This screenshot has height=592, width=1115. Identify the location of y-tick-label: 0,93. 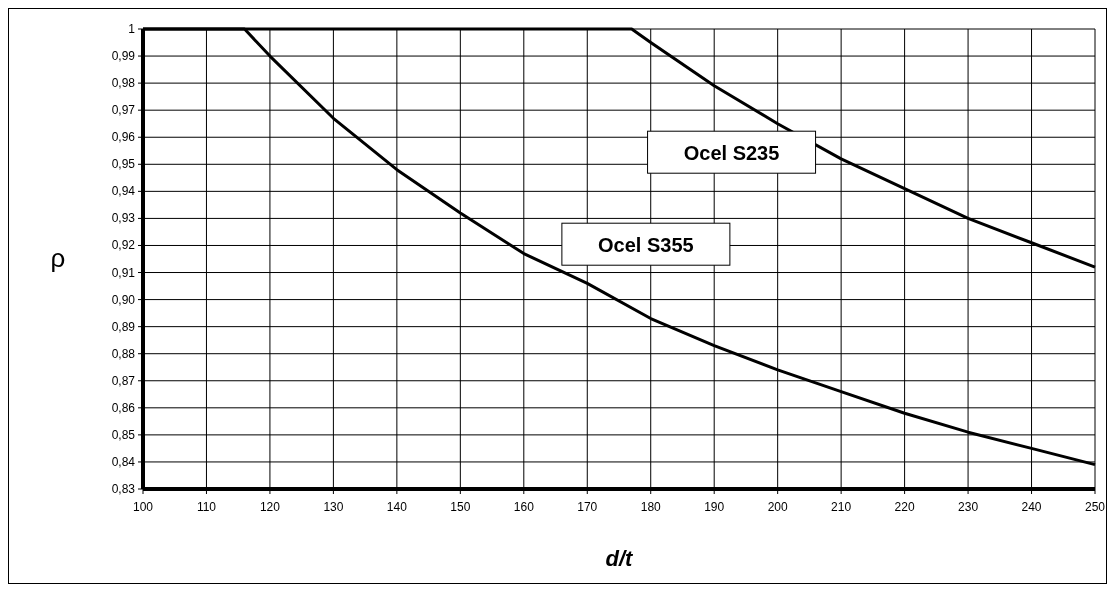
(123, 218).